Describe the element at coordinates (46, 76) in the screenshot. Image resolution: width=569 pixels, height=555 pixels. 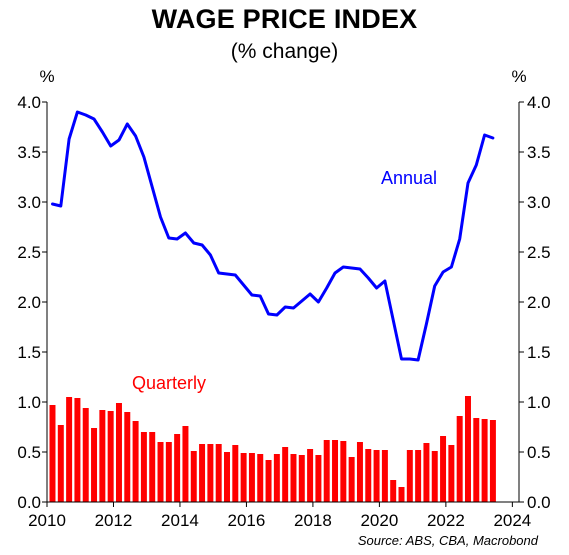
I see `y-axis-unit-left: %` at that location.